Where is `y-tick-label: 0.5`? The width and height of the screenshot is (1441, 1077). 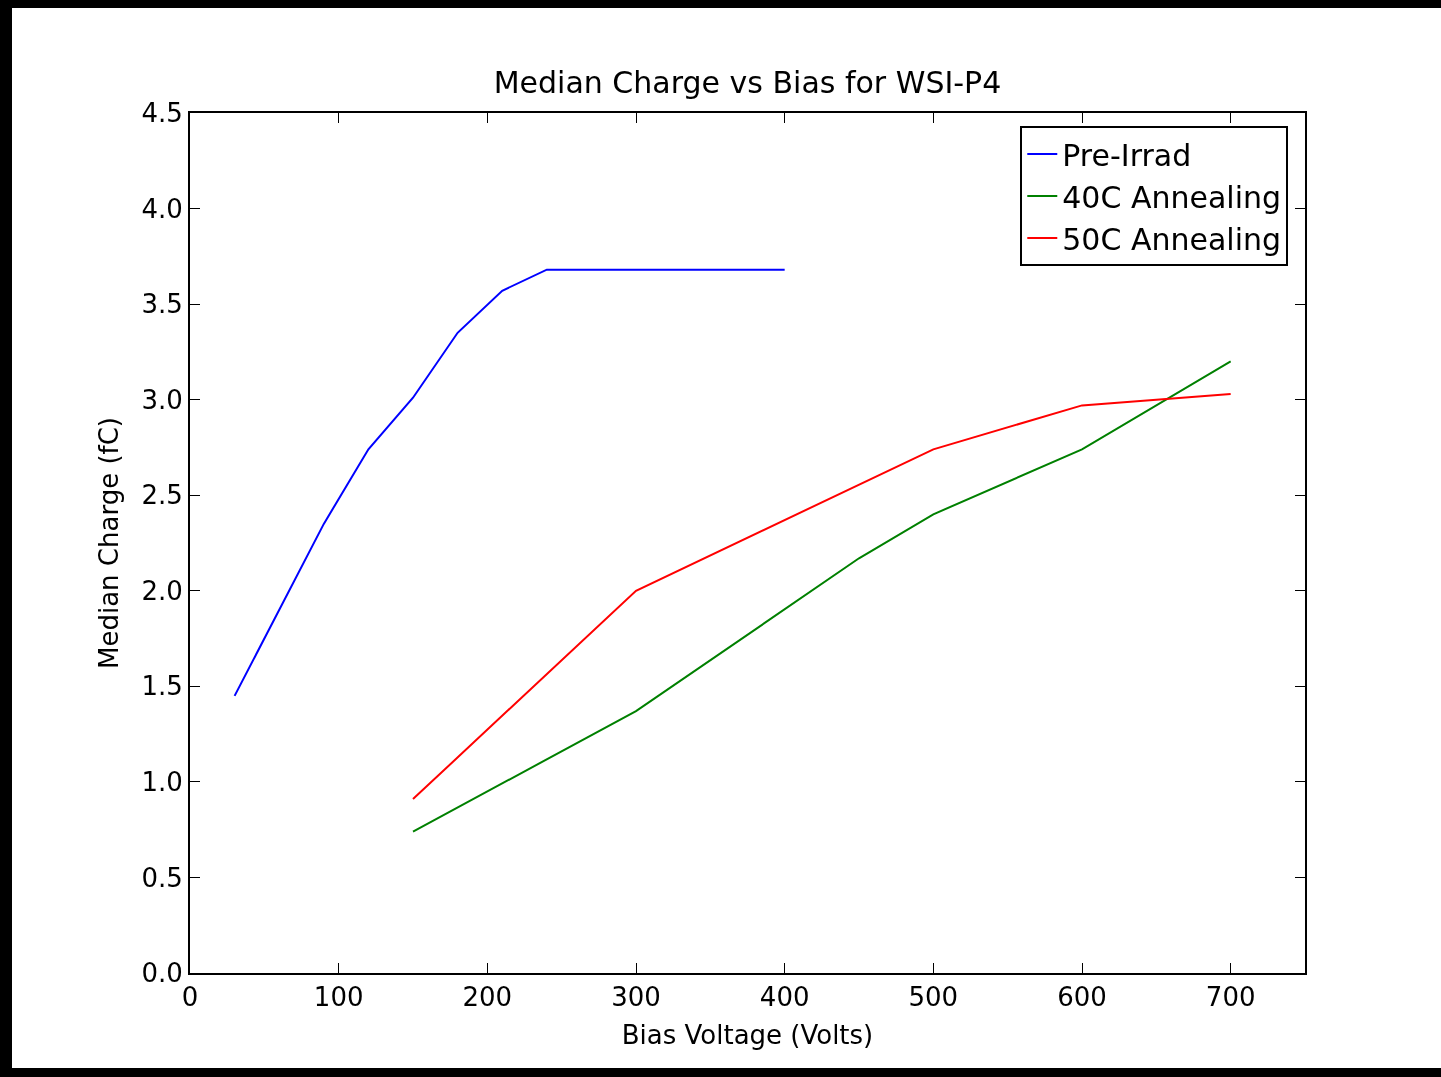
y-tick-label: 0.5 is located at coordinates (162, 877).